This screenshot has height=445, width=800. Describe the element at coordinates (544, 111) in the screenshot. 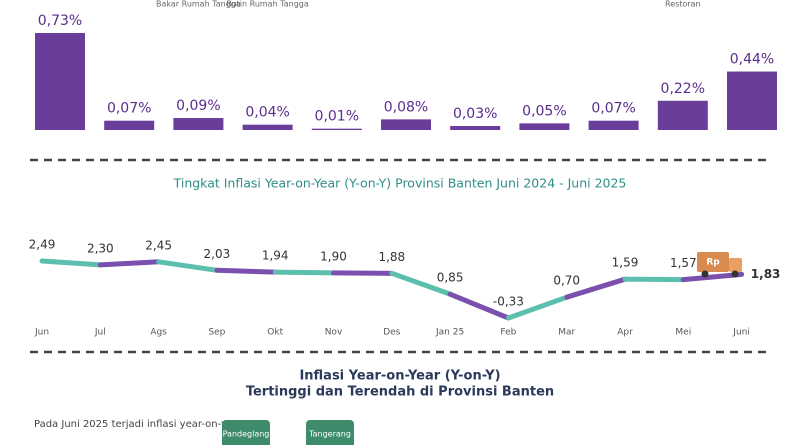

I see `value-label: 0,05%` at that location.